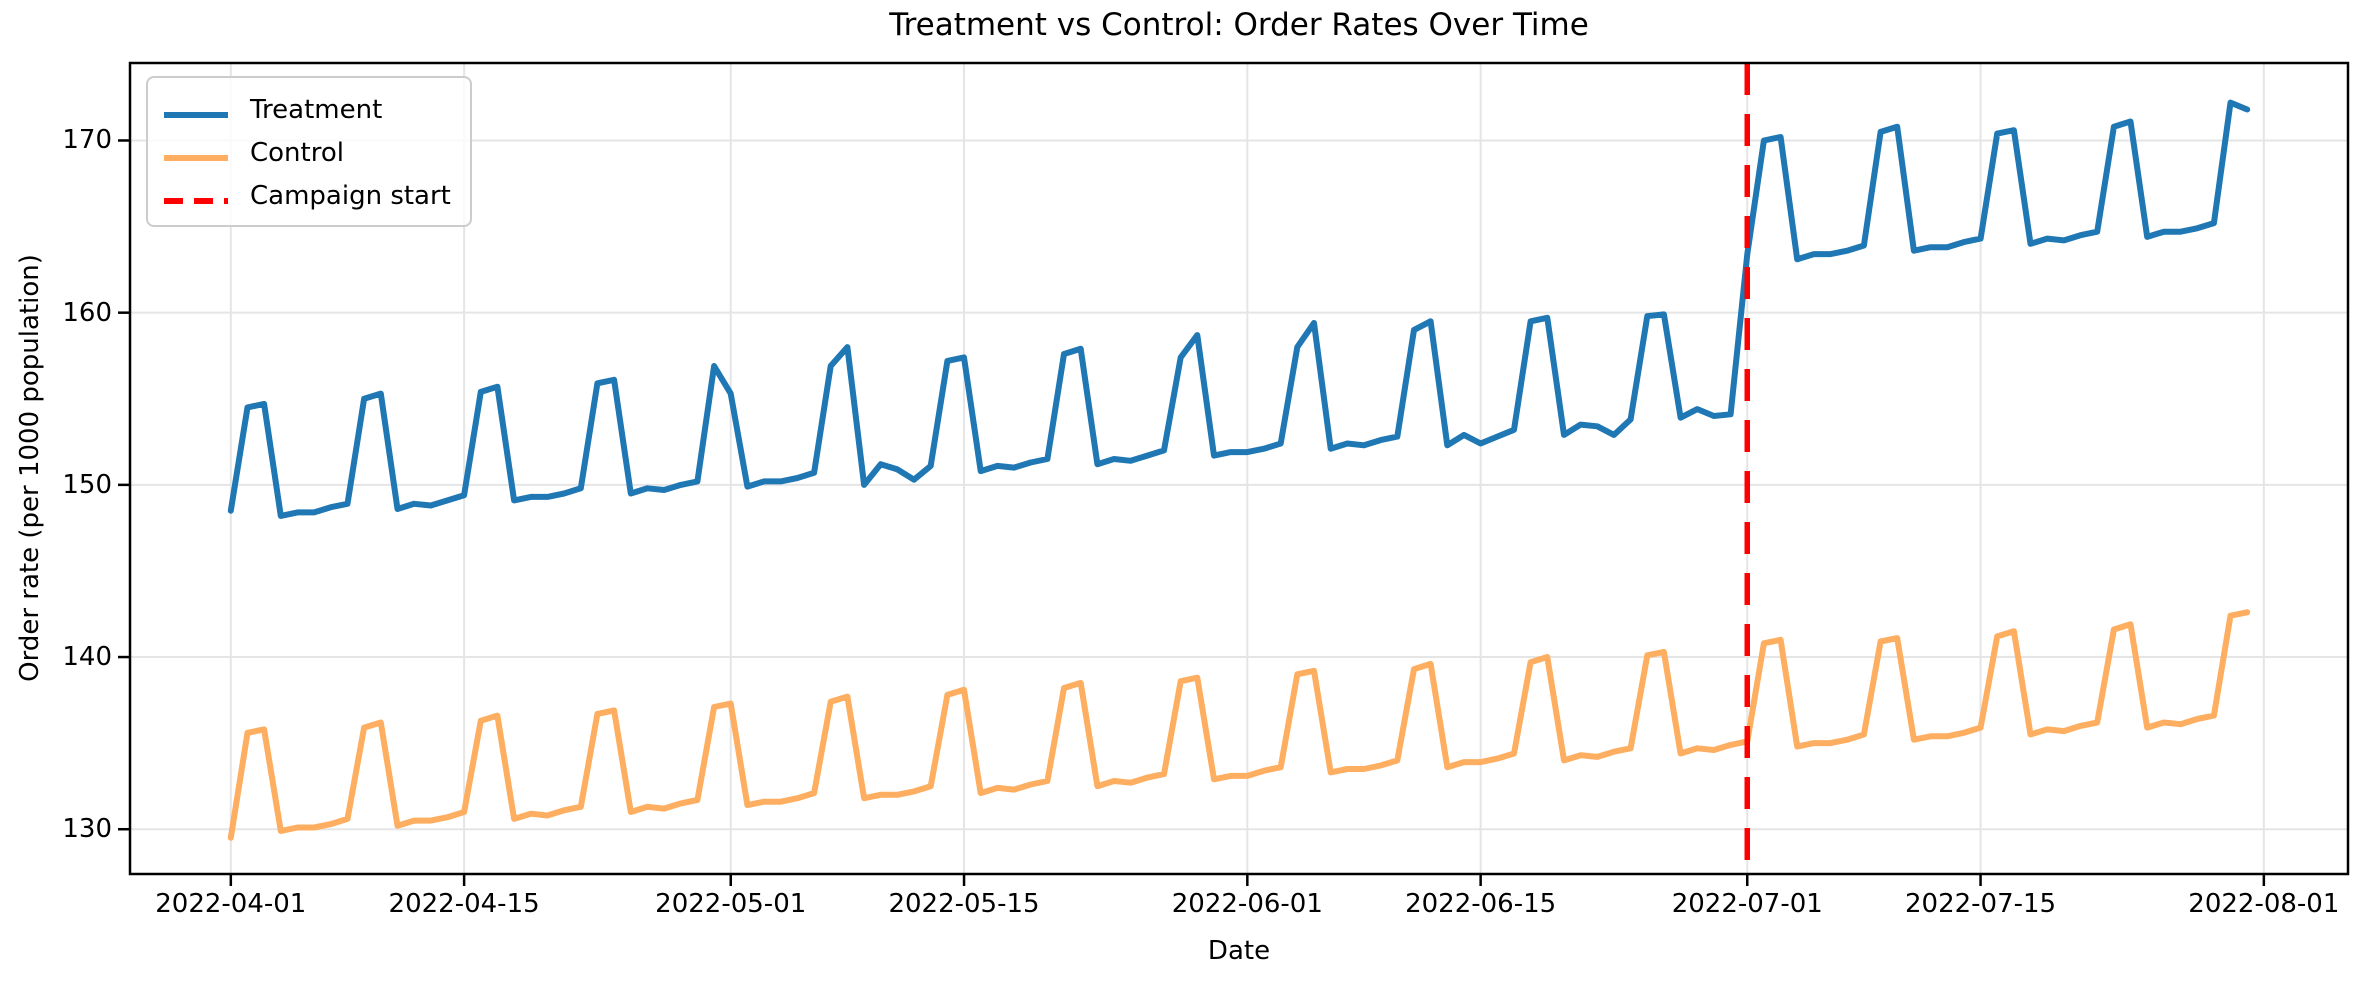  I want to click on legend-label: Campaign start, so click(350, 195).